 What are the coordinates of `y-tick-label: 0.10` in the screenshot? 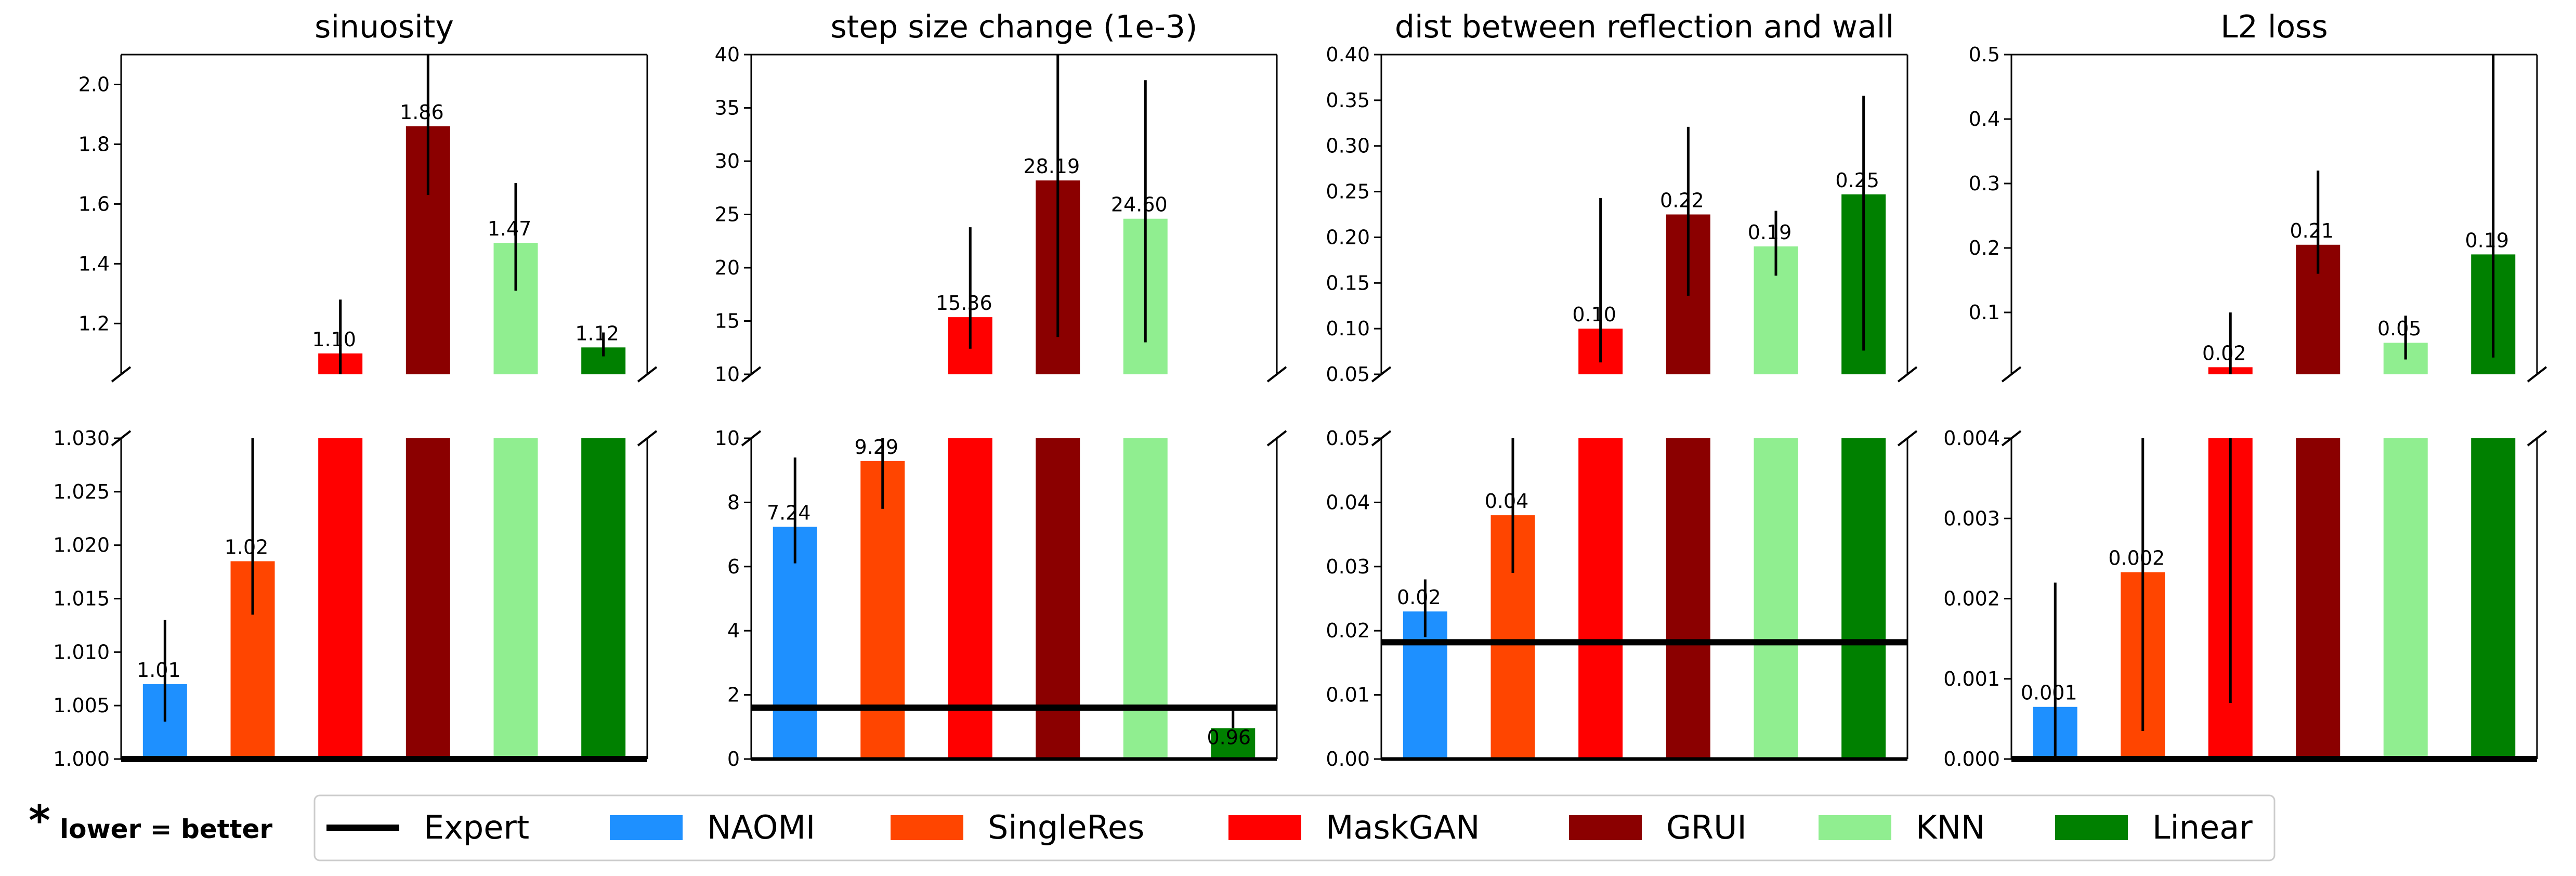 It's located at (1348, 328).